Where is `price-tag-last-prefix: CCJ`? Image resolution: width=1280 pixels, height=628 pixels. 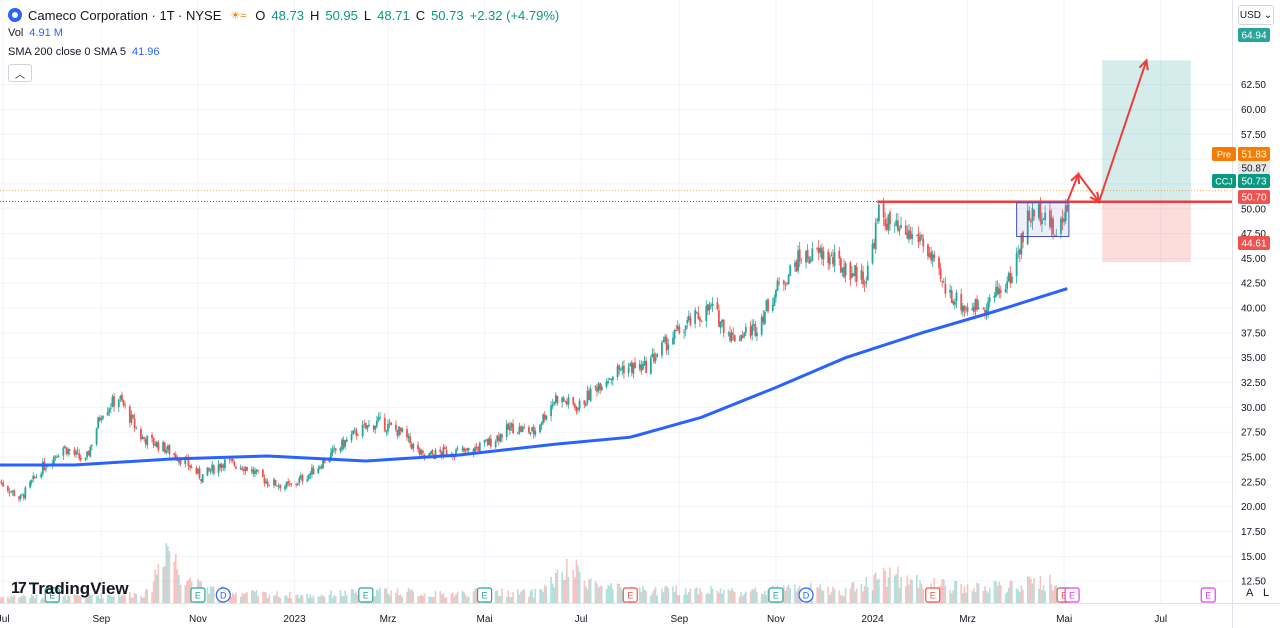 price-tag-last-prefix: CCJ is located at coordinates (1224, 182).